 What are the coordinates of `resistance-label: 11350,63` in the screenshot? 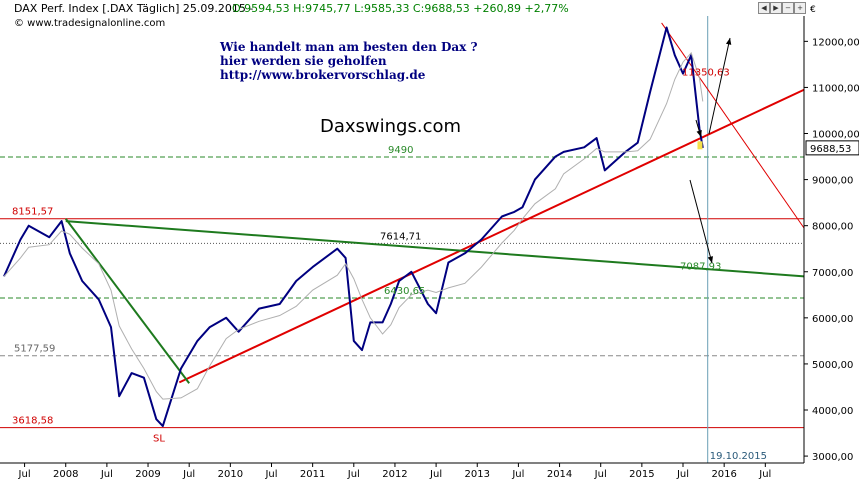 It's located at (706, 72).